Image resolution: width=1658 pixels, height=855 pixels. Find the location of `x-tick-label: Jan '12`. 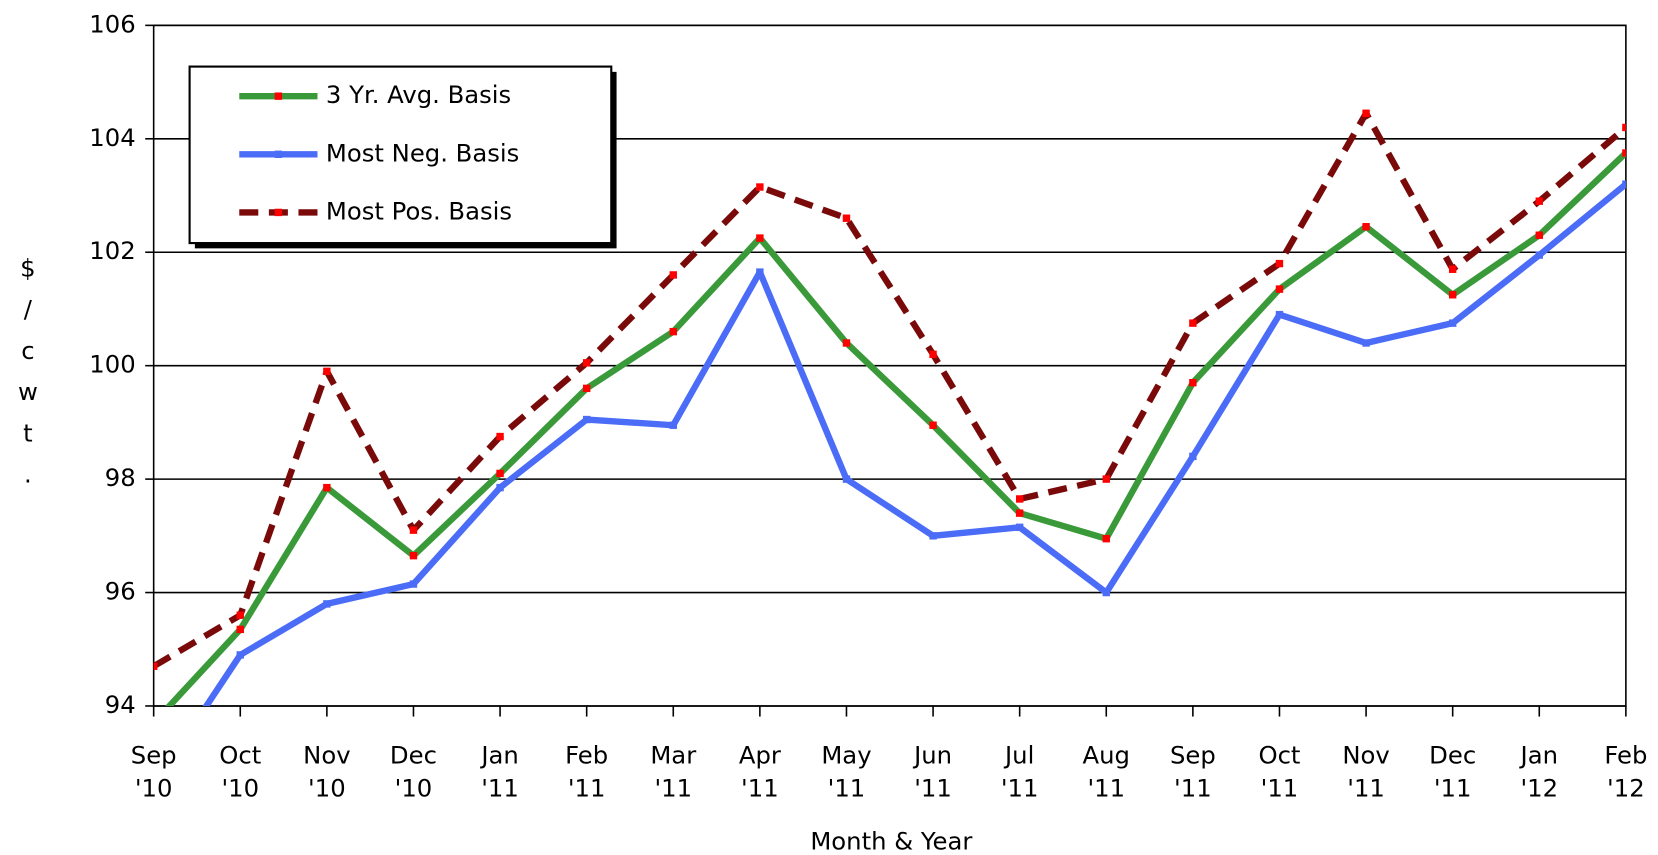

x-tick-label: Jan '12 is located at coordinates (1539, 772).